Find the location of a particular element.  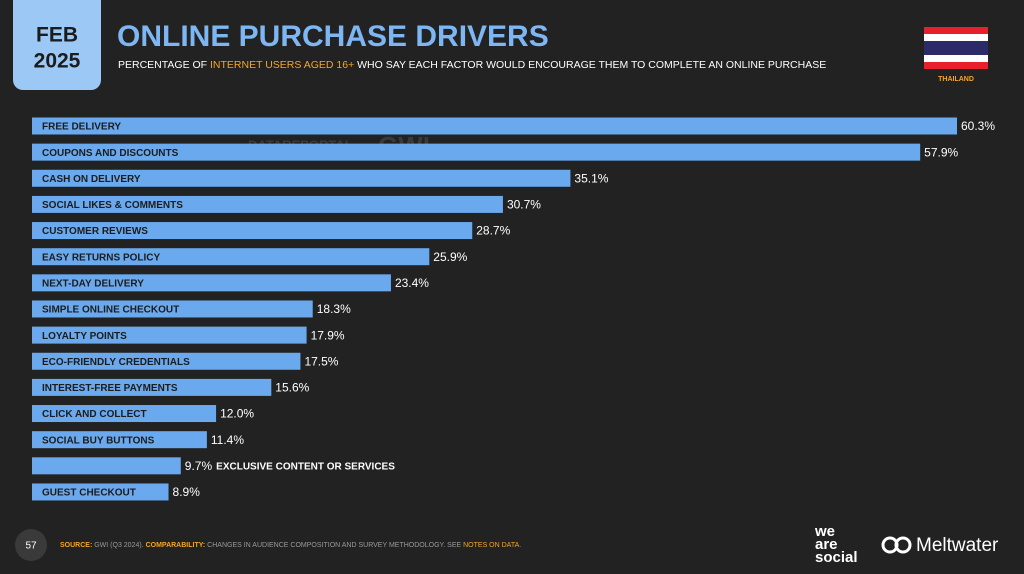

value-label: 8.9% is located at coordinates (187, 492).